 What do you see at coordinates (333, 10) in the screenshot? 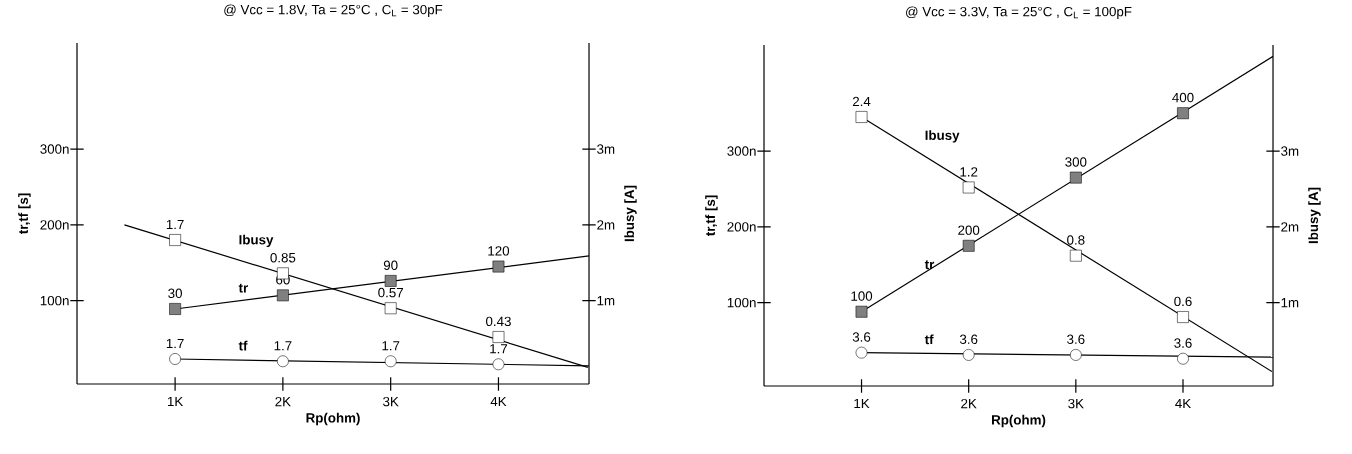
I see `chart-title: @ Vcc = 1.8V, Ta = 25°C , C$_{L}$ = 30pF` at bounding box center [333, 10].